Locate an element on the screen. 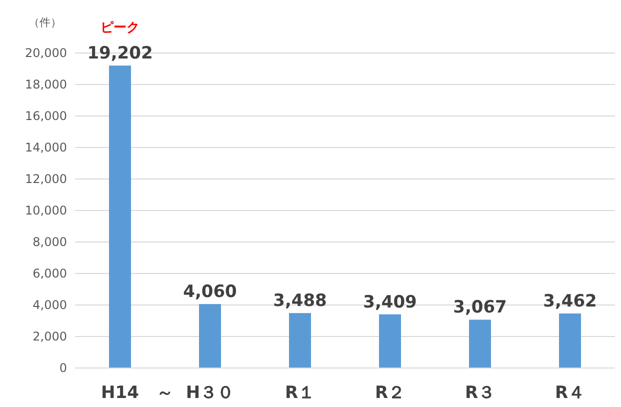 The height and width of the screenshot is (407, 621). y-tick-label: 2,000 is located at coordinates (49, 337).